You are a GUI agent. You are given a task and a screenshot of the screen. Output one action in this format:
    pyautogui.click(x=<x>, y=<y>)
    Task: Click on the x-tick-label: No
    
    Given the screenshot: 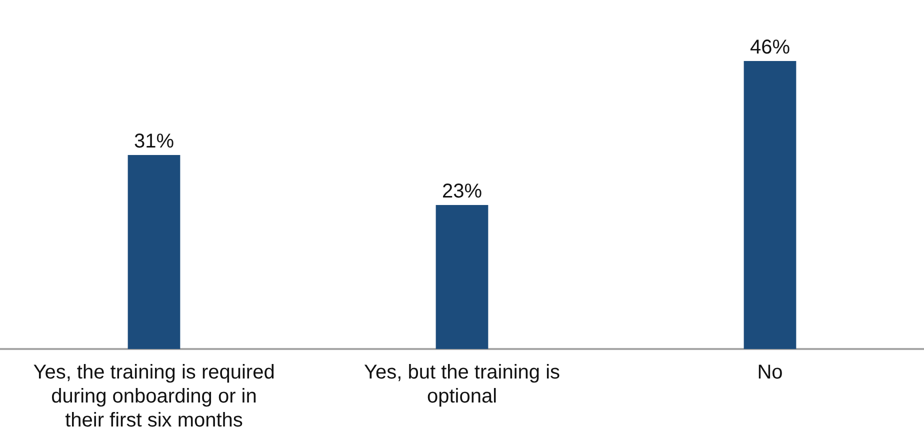 What is the action you would take?
    pyautogui.click(x=770, y=373)
    